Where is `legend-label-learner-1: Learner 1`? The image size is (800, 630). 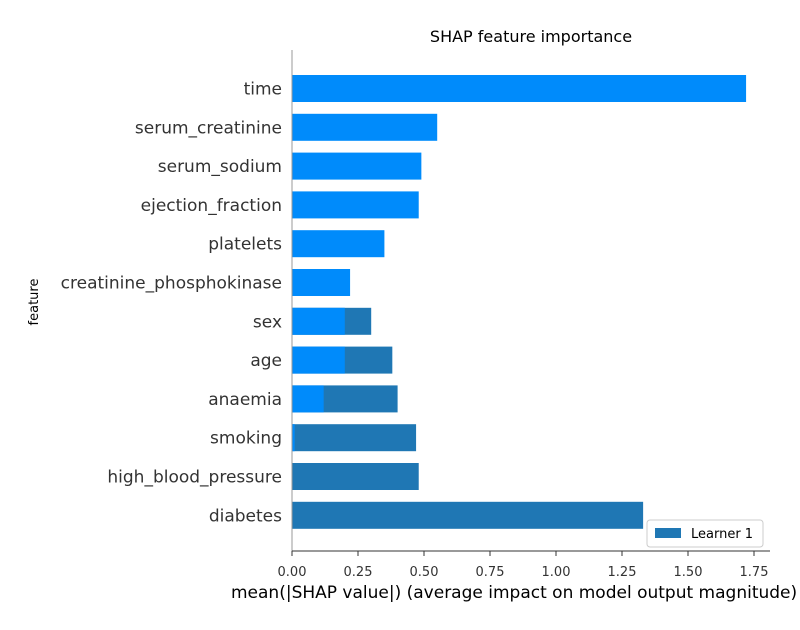
legend-label-learner-1: Learner 1 is located at coordinates (722, 534).